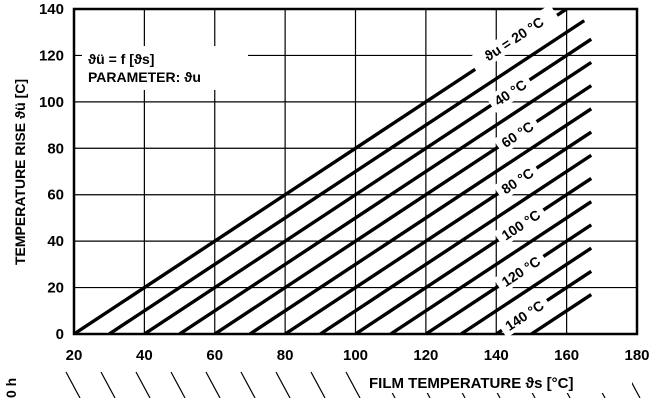  Describe the element at coordinates (51, 102) in the screenshot. I see `y-tick-label: 100` at that location.